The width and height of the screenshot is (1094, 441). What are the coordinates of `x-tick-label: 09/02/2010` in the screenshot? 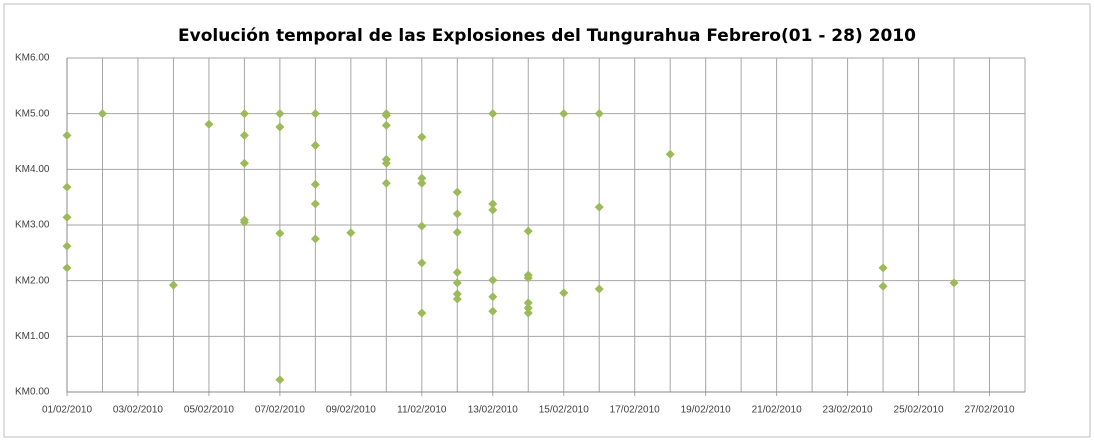 It's located at (351, 410).